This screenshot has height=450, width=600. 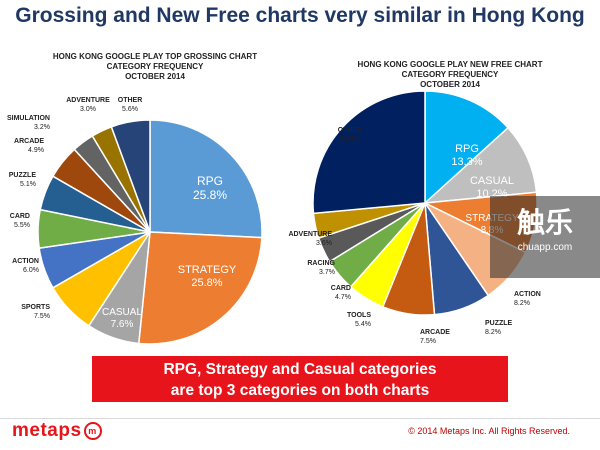 I want to click on pie-slice-casual, so click(x=480, y=165).